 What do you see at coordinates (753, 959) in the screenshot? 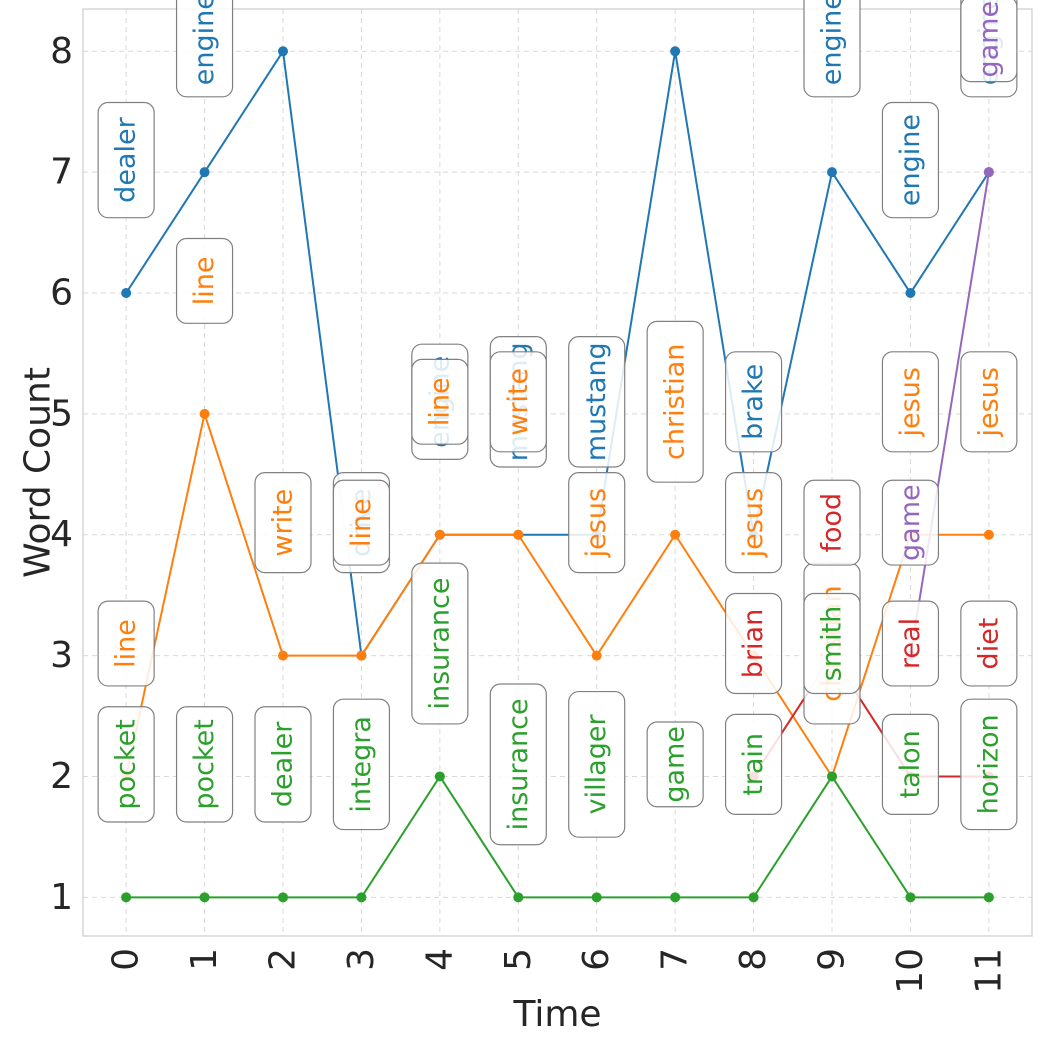
I see `x-tick-label: 8` at bounding box center [753, 959].